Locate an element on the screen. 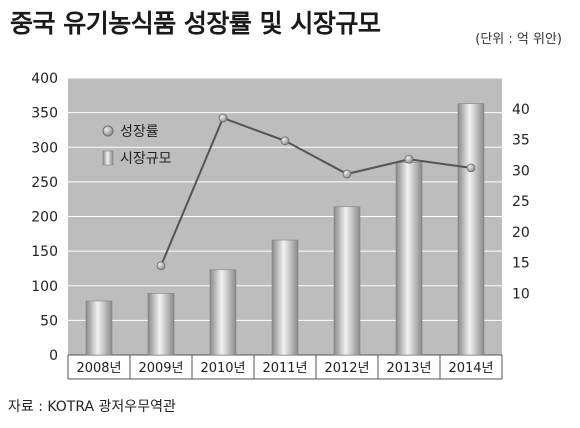  left-tick-label: 300 is located at coordinates (44, 148).